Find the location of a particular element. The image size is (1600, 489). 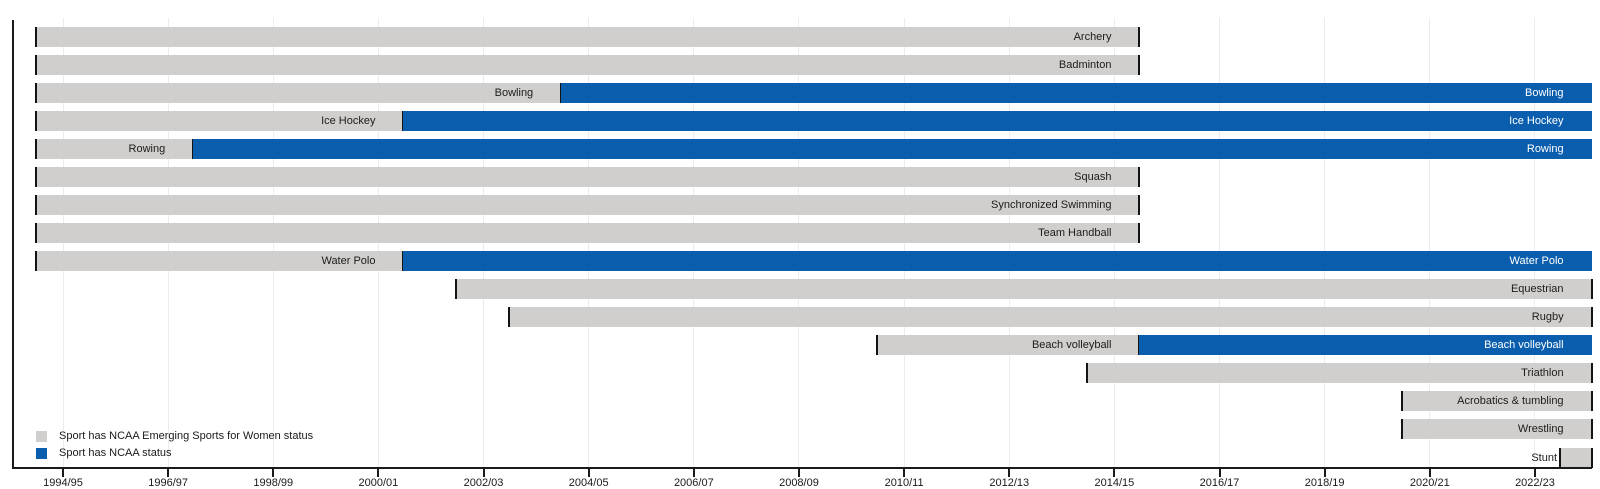

x-axis-tick-label: 2020/21 is located at coordinates (1429, 482).